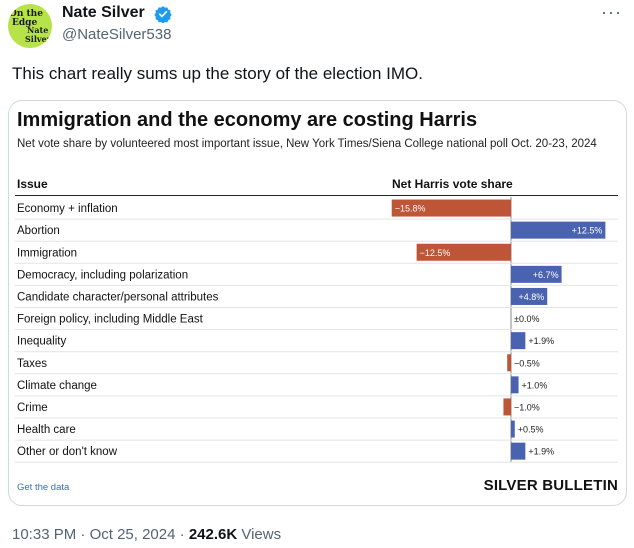 This screenshot has height=548, width=634. What do you see at coordinates (435, 253) in the screenshot?
I see `data-label: −12.5%` at bounding box center [435, 253].